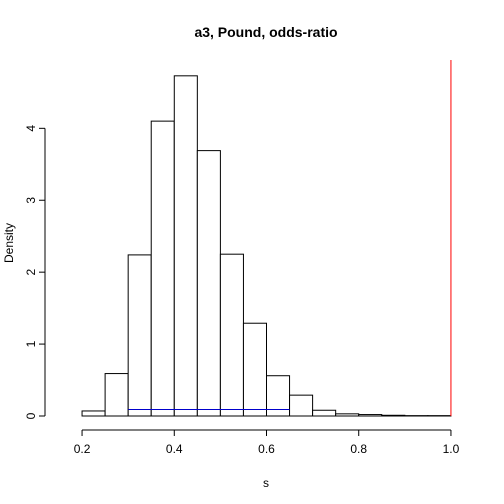  What do you see at coordinates (31, 272) in the screenshot?
I see `y-tick-label: 2` at bounding box center [31, 272].